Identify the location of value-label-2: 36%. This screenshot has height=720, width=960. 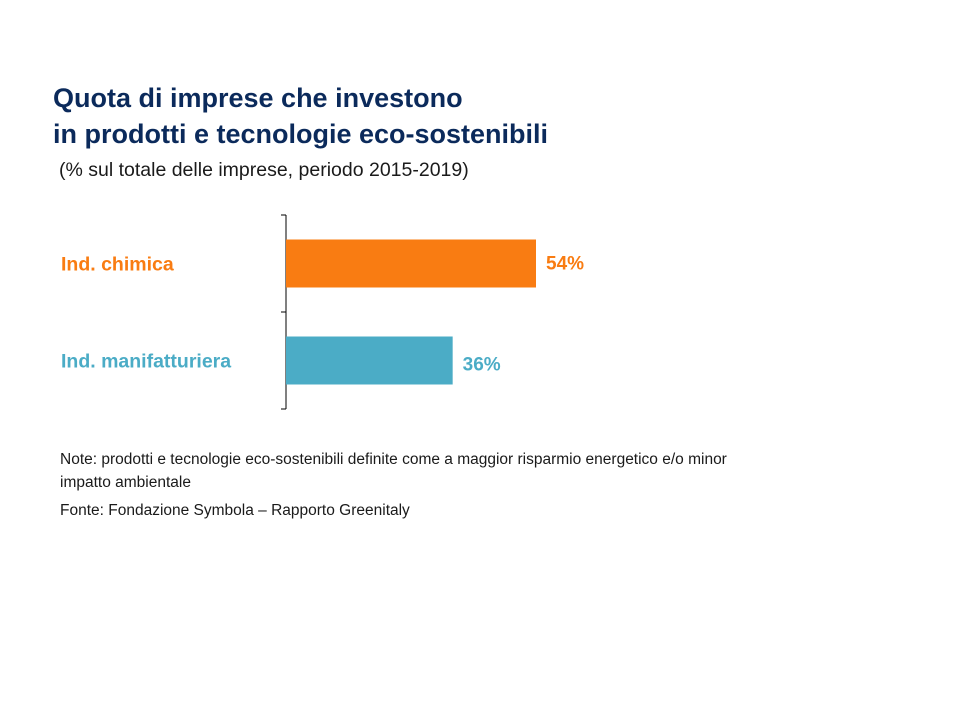
(482, 365).